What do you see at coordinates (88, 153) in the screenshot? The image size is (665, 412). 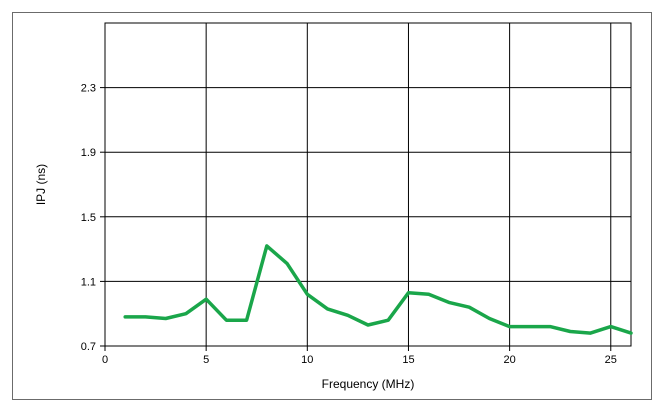 I see `y-tick-label: 1.9` at bounding box center [88, 153].